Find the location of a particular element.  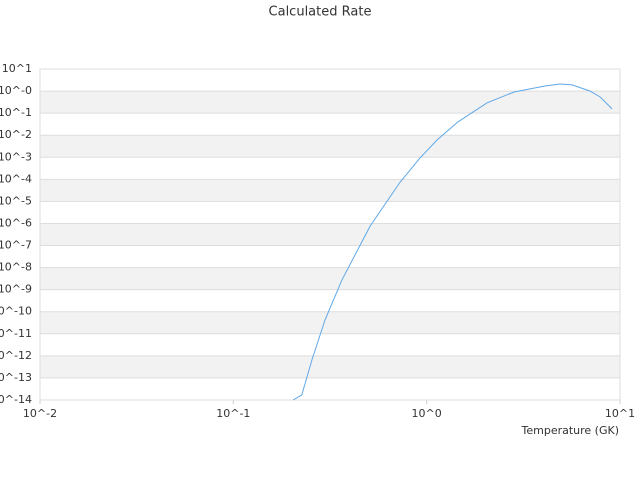

y-tick-label: 10^-11 is located at coordinates (16, 333).